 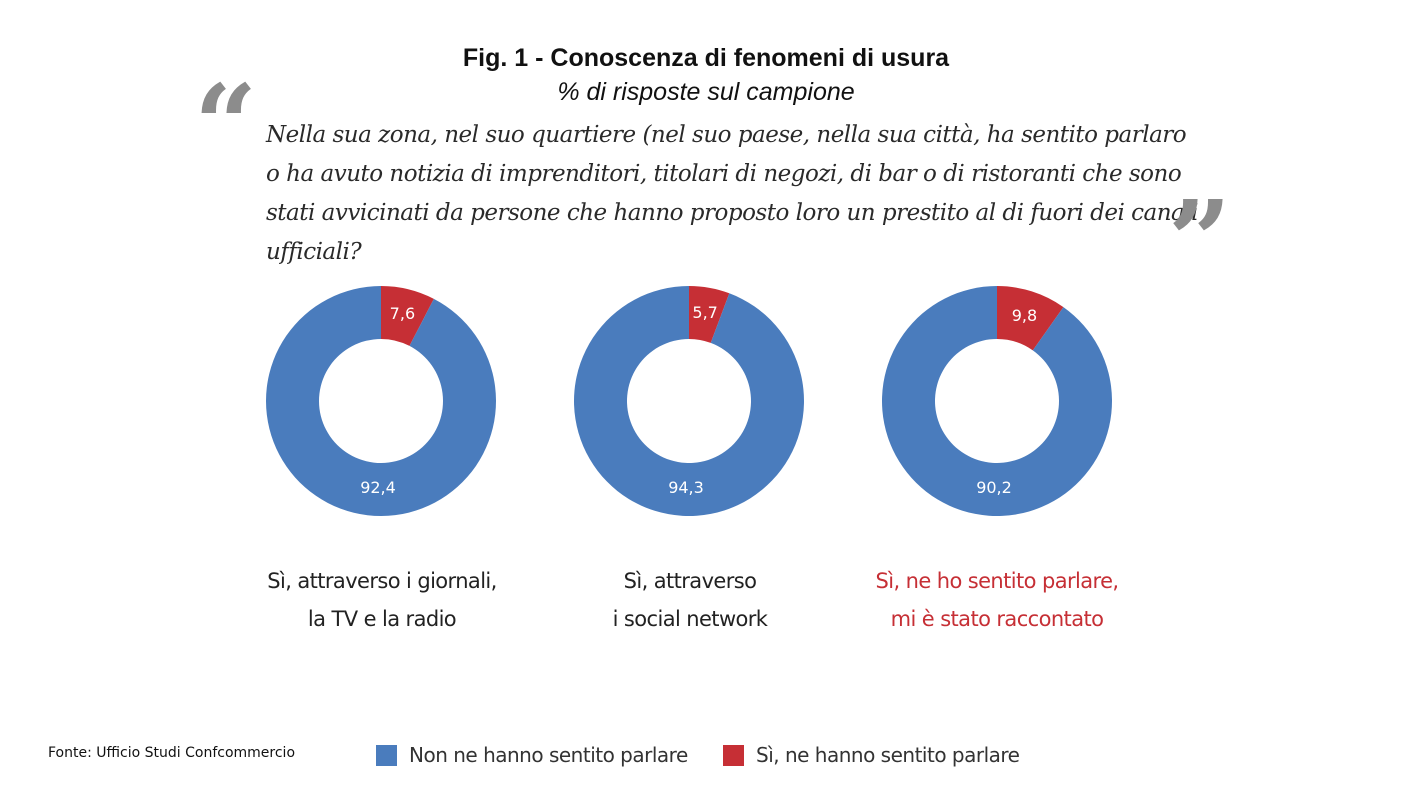 I want to click on legend-label-no: Non ne hanno sentito parlare, so click(x=548, y=755).